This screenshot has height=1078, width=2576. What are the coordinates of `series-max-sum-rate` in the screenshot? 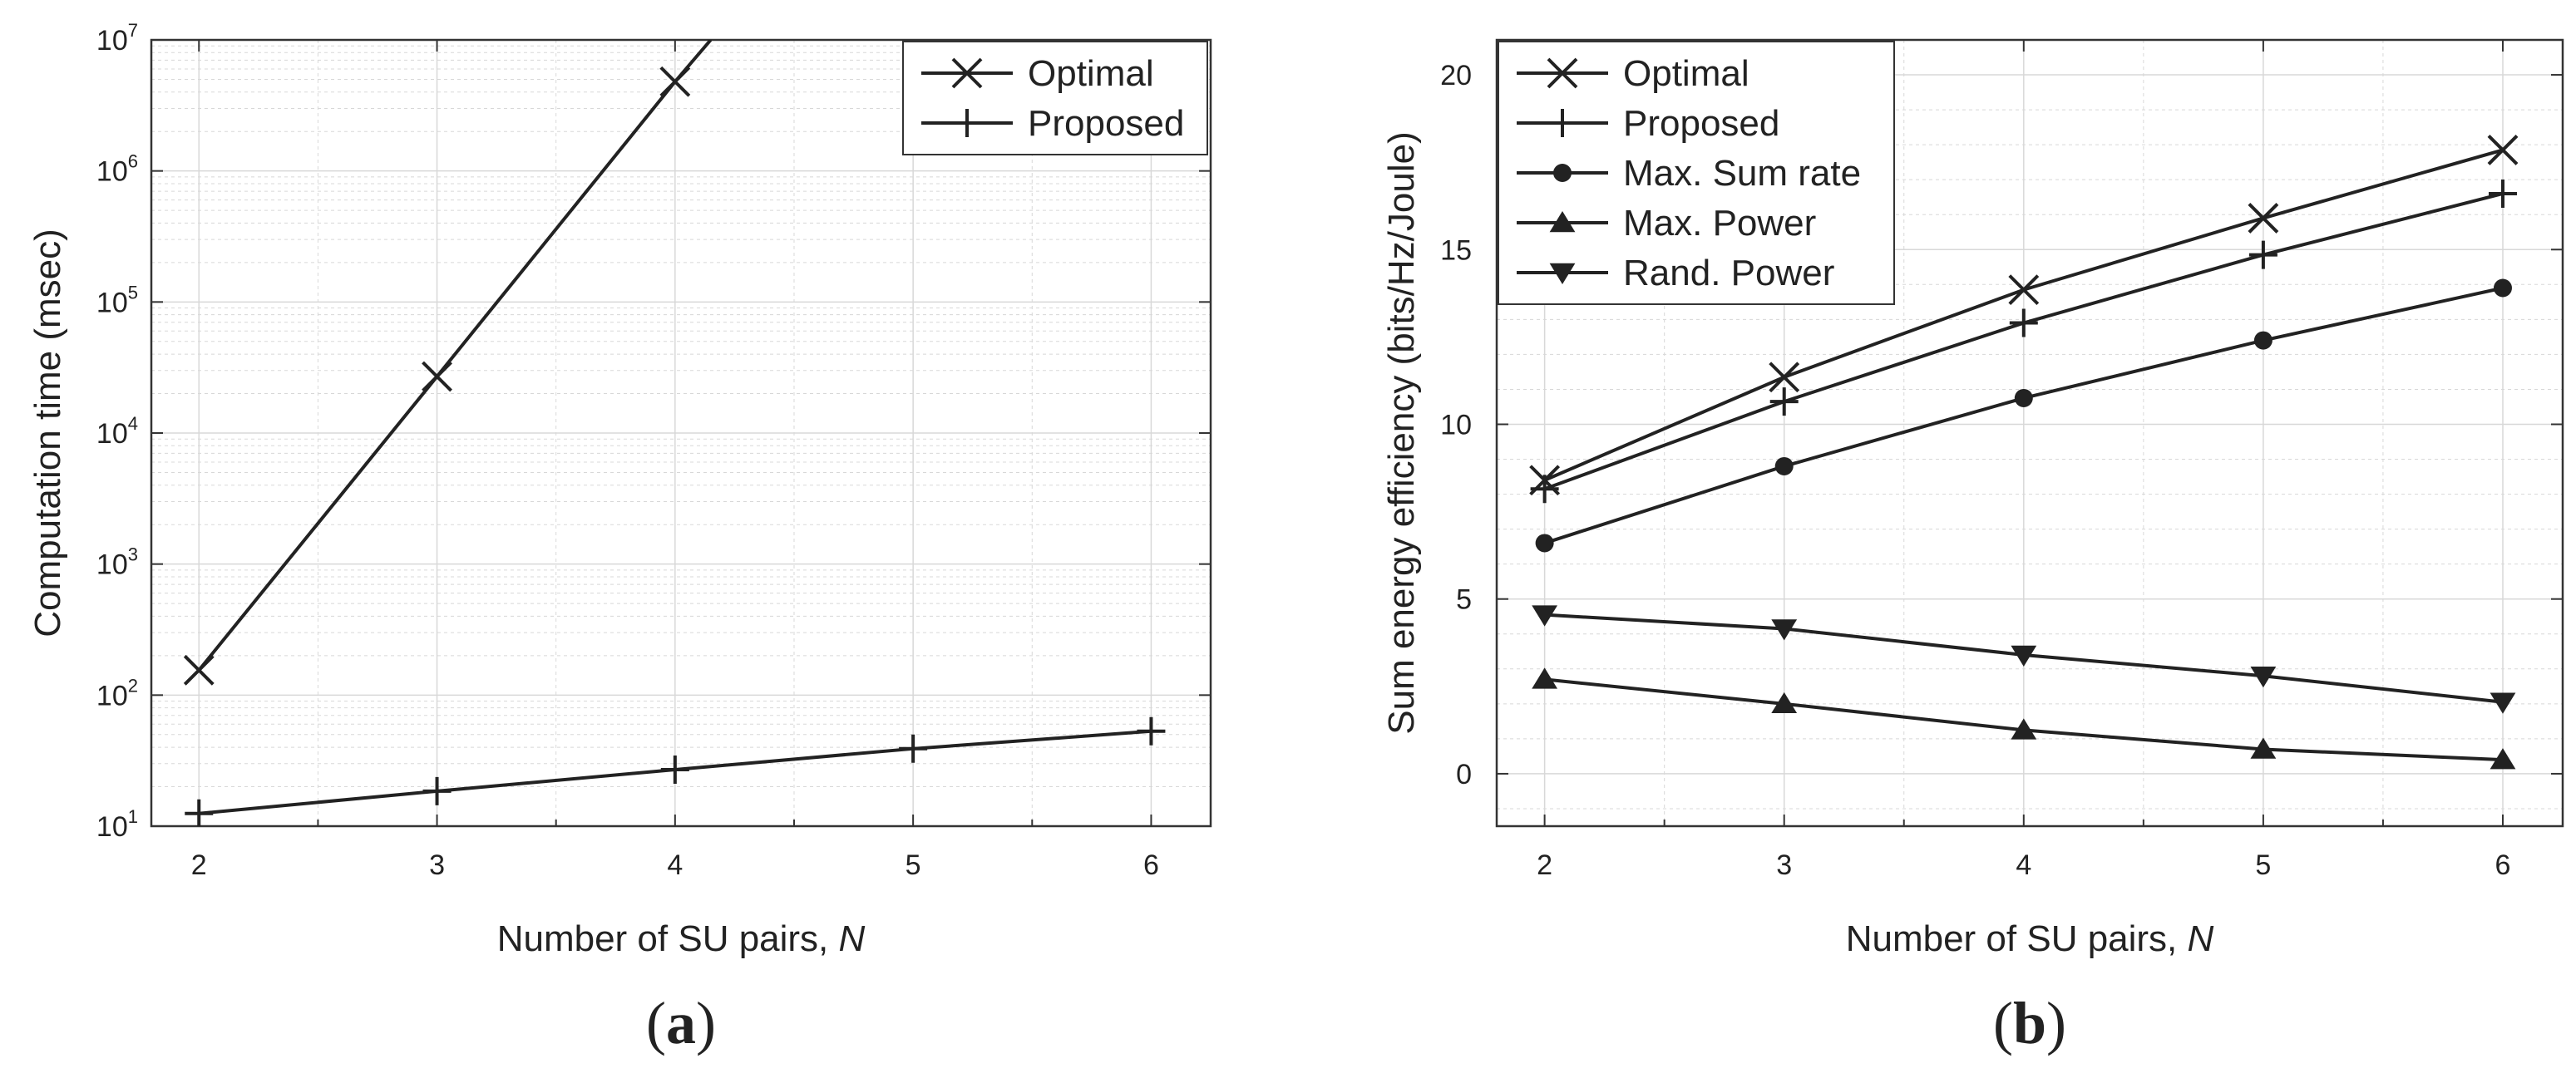 It's located at (2023, 415).